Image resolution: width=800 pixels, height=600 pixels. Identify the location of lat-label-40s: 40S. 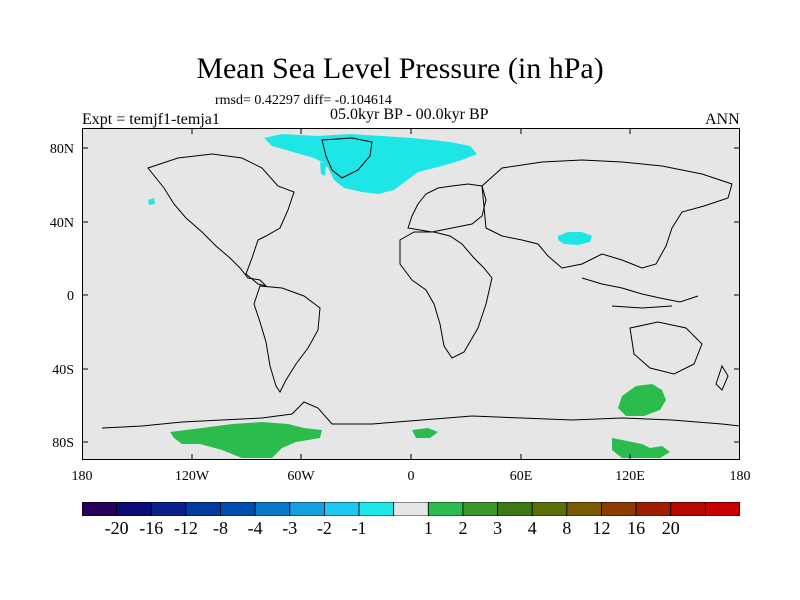
(63, 370).